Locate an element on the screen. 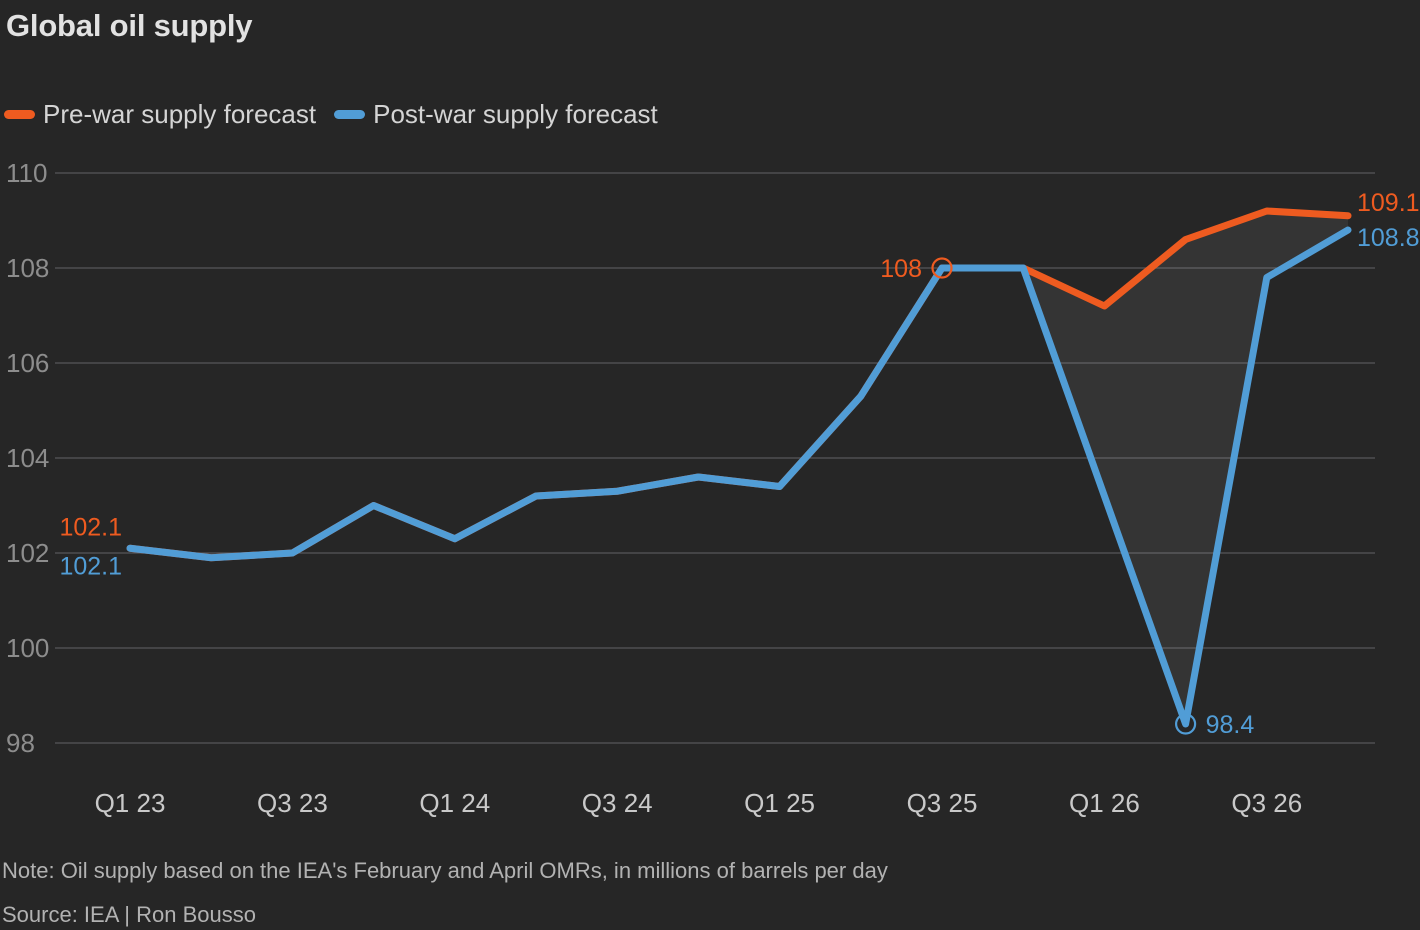  legend-item-pre-war: Pre-war supply forecast is located at coordinates (160, 114).